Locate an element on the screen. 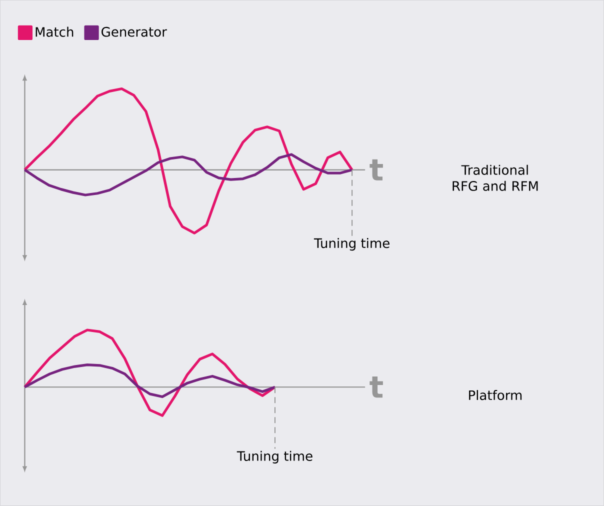  text: Platform is located at coordinates (495, 395).